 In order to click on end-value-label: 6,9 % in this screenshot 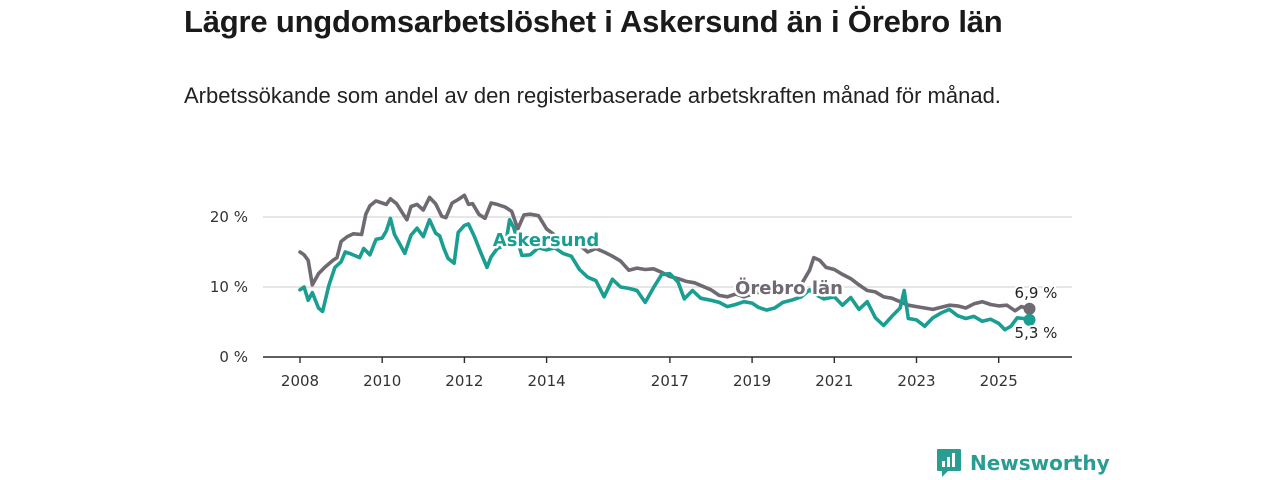, I will do `click(1036, 293)`.